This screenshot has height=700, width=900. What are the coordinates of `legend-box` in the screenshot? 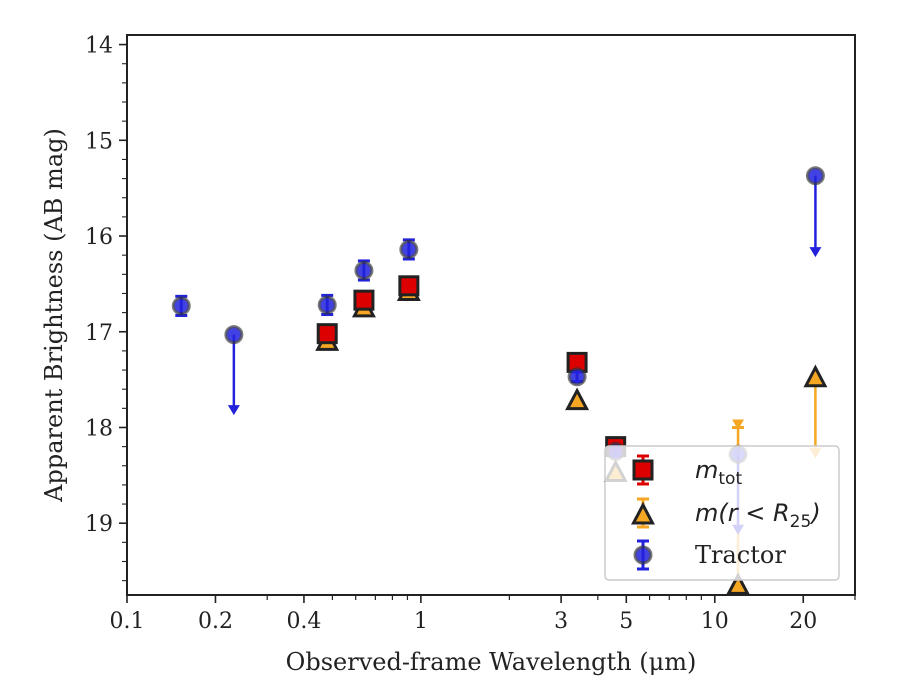 It's located at (722, 513).